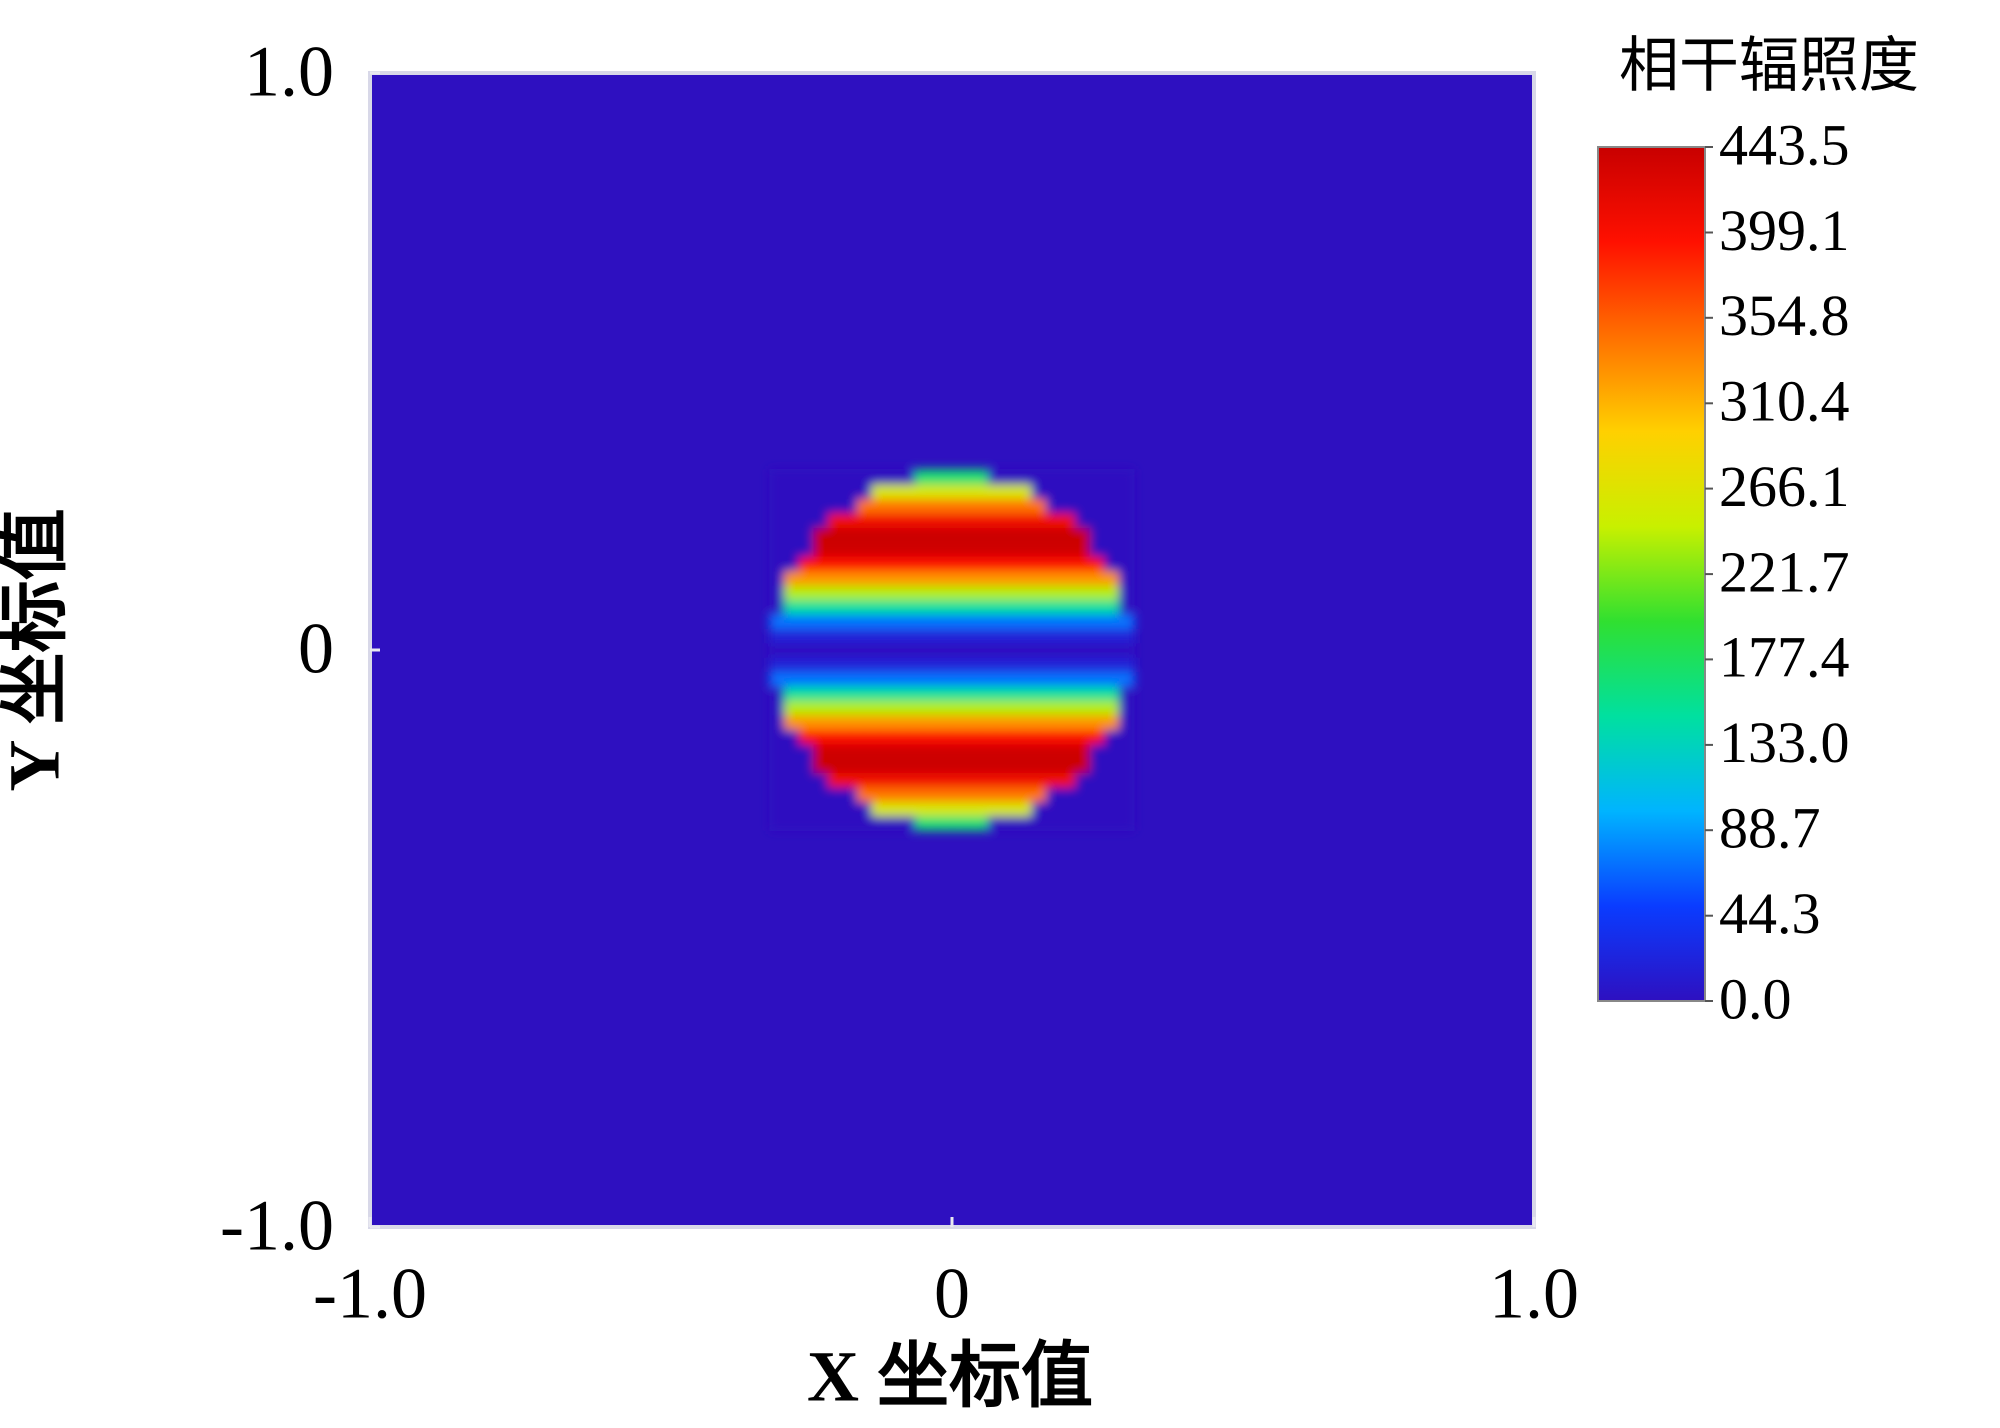  Describe the element at coordinates (1784, 230) in the screenshot. I see `colorbar-tick-label: 399.1` at that location.